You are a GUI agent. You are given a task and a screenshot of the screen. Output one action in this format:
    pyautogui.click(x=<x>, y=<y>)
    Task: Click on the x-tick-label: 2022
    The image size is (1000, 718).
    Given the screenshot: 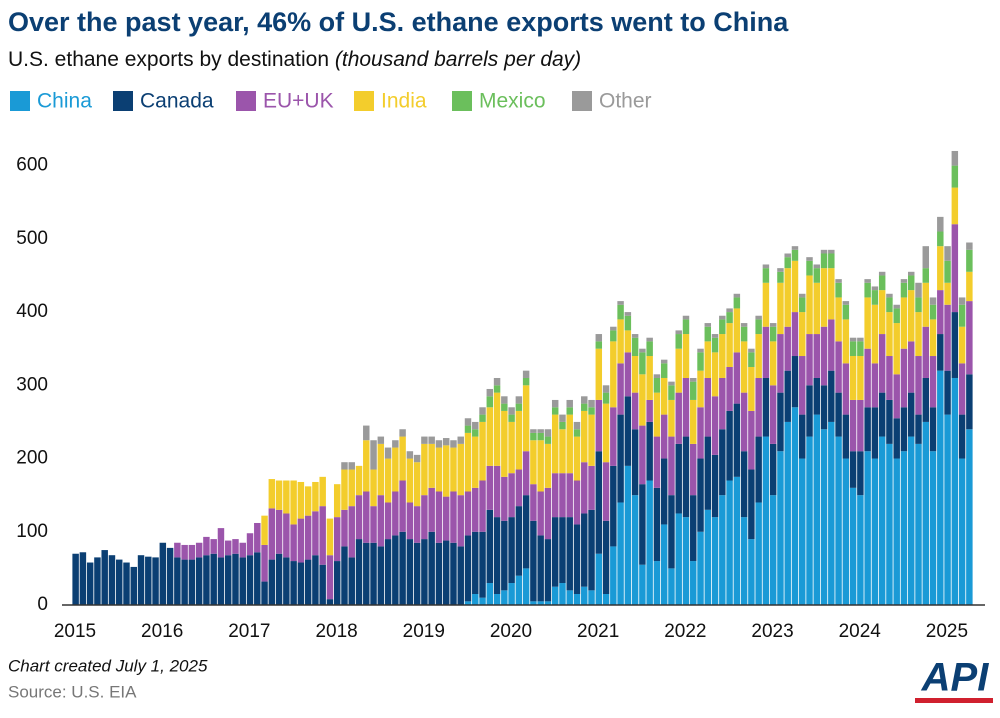 What is the action you would take?
    pyautogui.click(x=685, y=631)
    